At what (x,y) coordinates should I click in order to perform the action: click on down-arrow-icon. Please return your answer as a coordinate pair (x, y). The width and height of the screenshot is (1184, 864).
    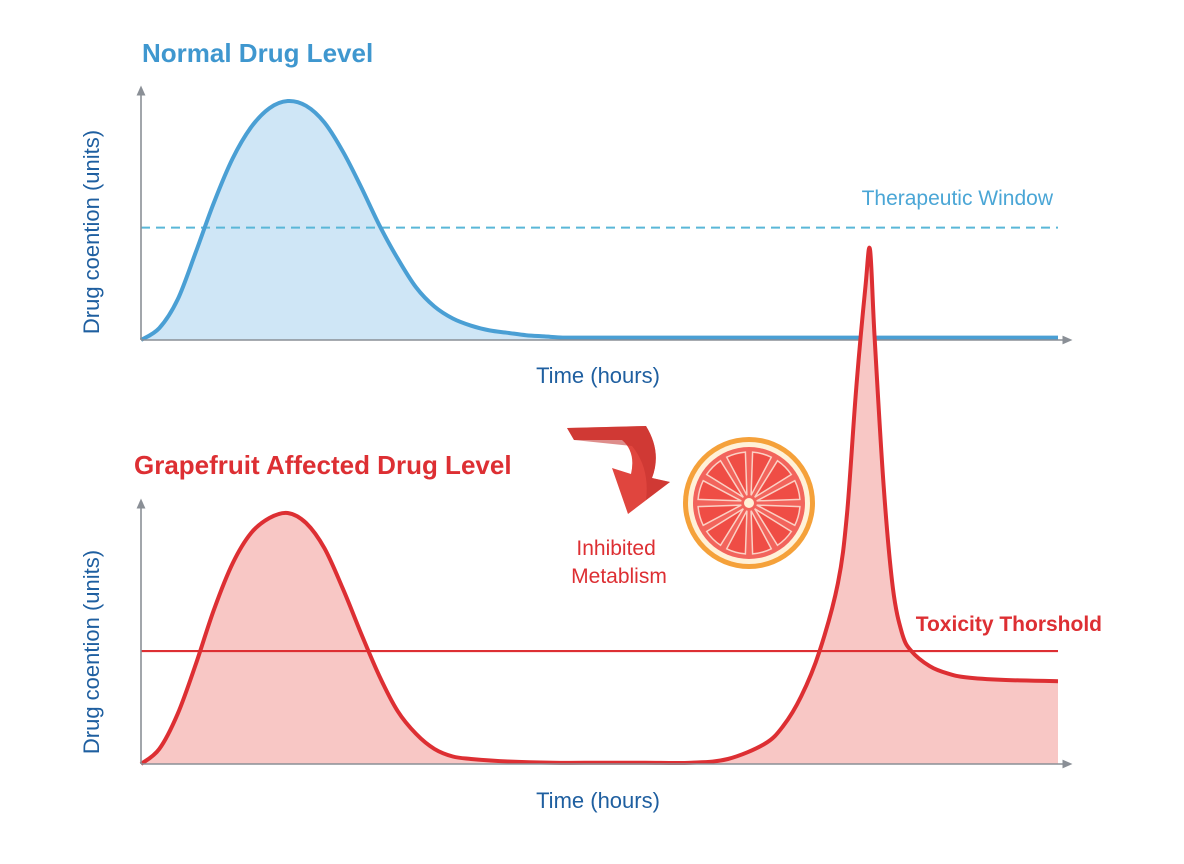
    Looking at the image, I should click on (618, 470).